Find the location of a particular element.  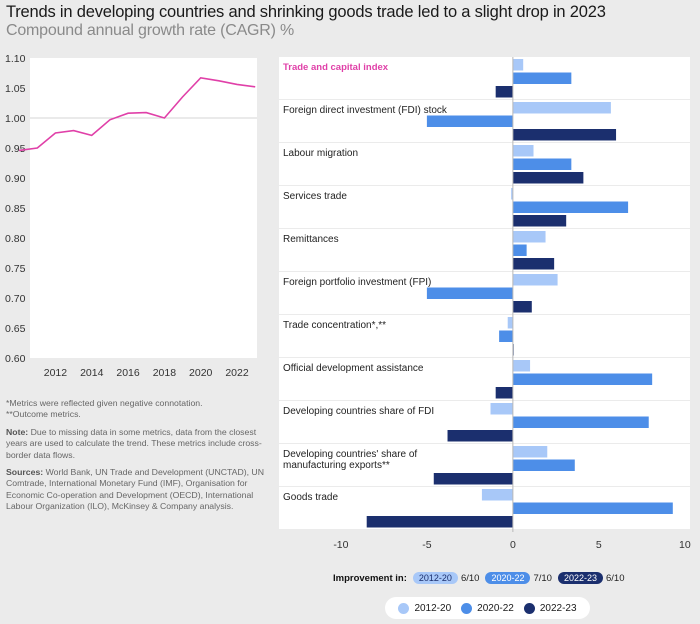

category-label-line: Services trade is located at coordinates (315, 196).